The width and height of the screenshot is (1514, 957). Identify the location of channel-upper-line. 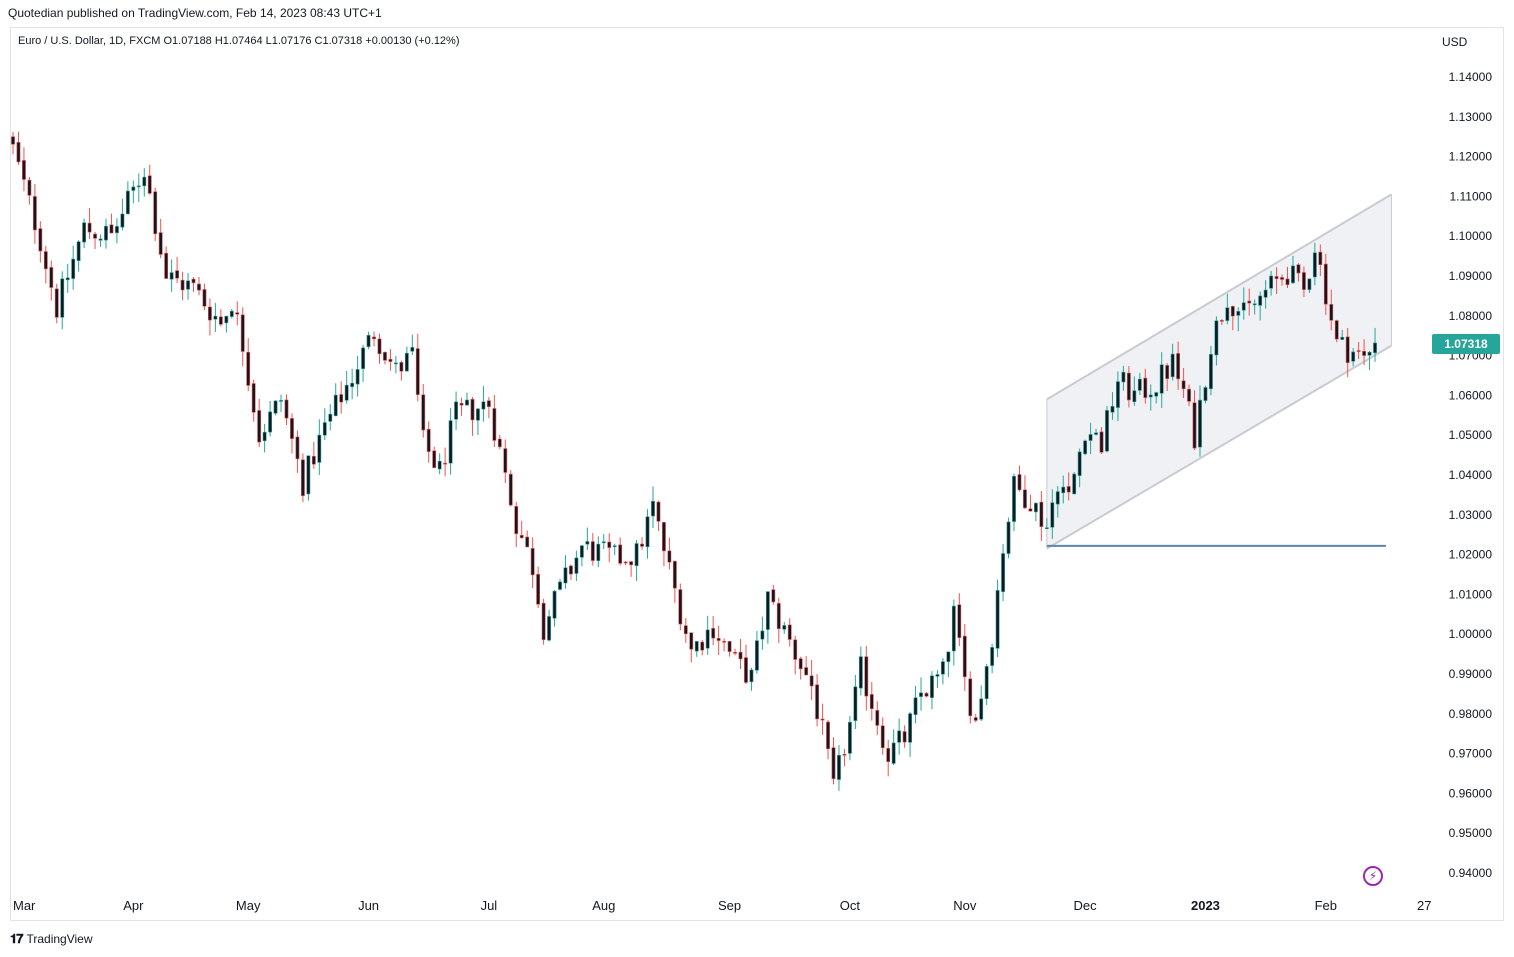
(1219, 297).